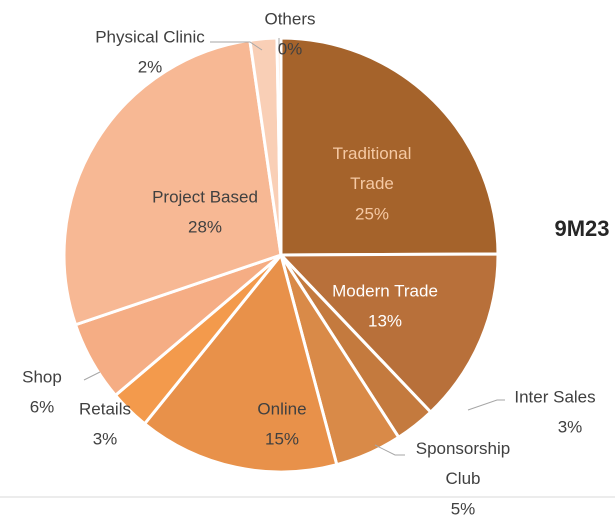  What do you see at coordinates (289, 18) in the screenshot?
I see `slice-label: Others` at bounding box center [289, 18].